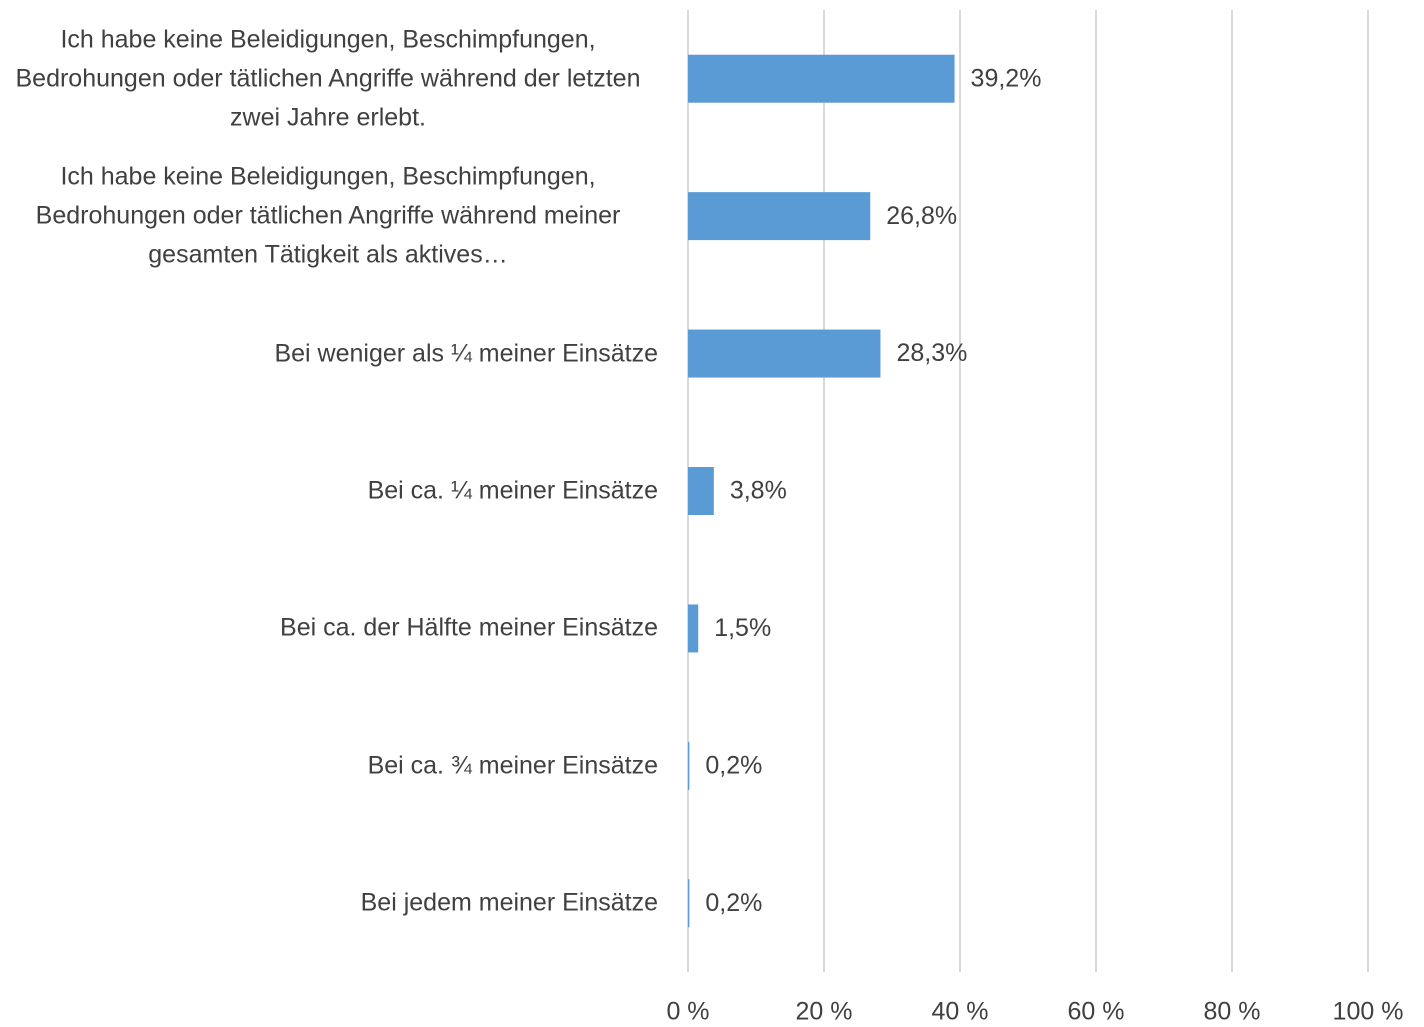 This screenshot has height=1027, width=1424. I want to click on y-tick-label: Bei weniger als ¼ meiner Einsätze, so click(466, 353).